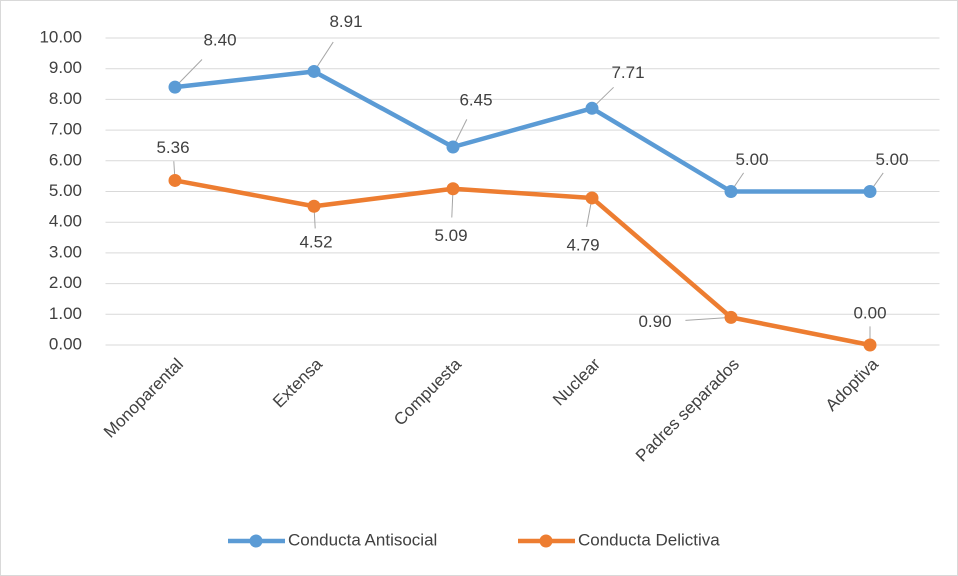 The image size is (958, 576). Describe the element at coordinates (450, 235) in the screenshot. I see `data-label: 5.09` at that location.